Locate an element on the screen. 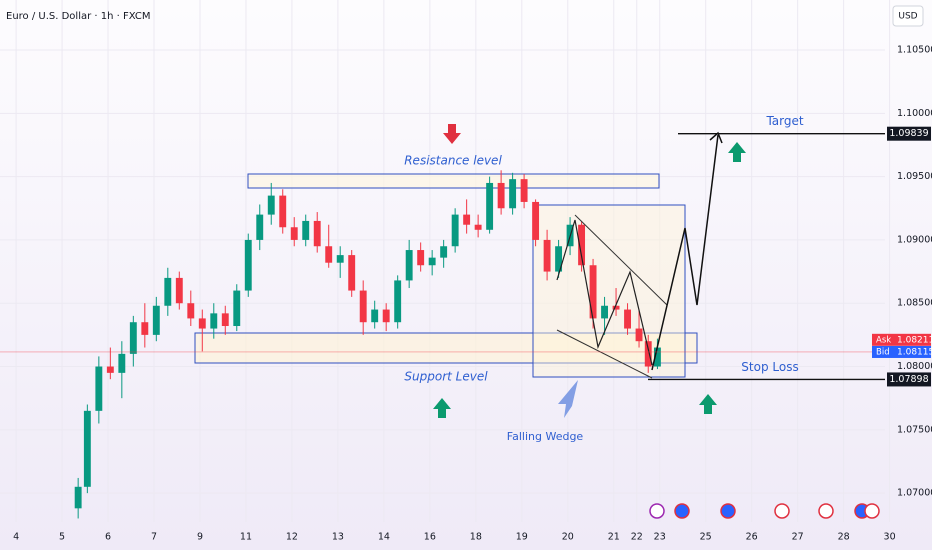 Image resolution: width=932 pixels, height=550 pixels. stop_loss-price: 1.07898 is located at coordinates (908, 379).